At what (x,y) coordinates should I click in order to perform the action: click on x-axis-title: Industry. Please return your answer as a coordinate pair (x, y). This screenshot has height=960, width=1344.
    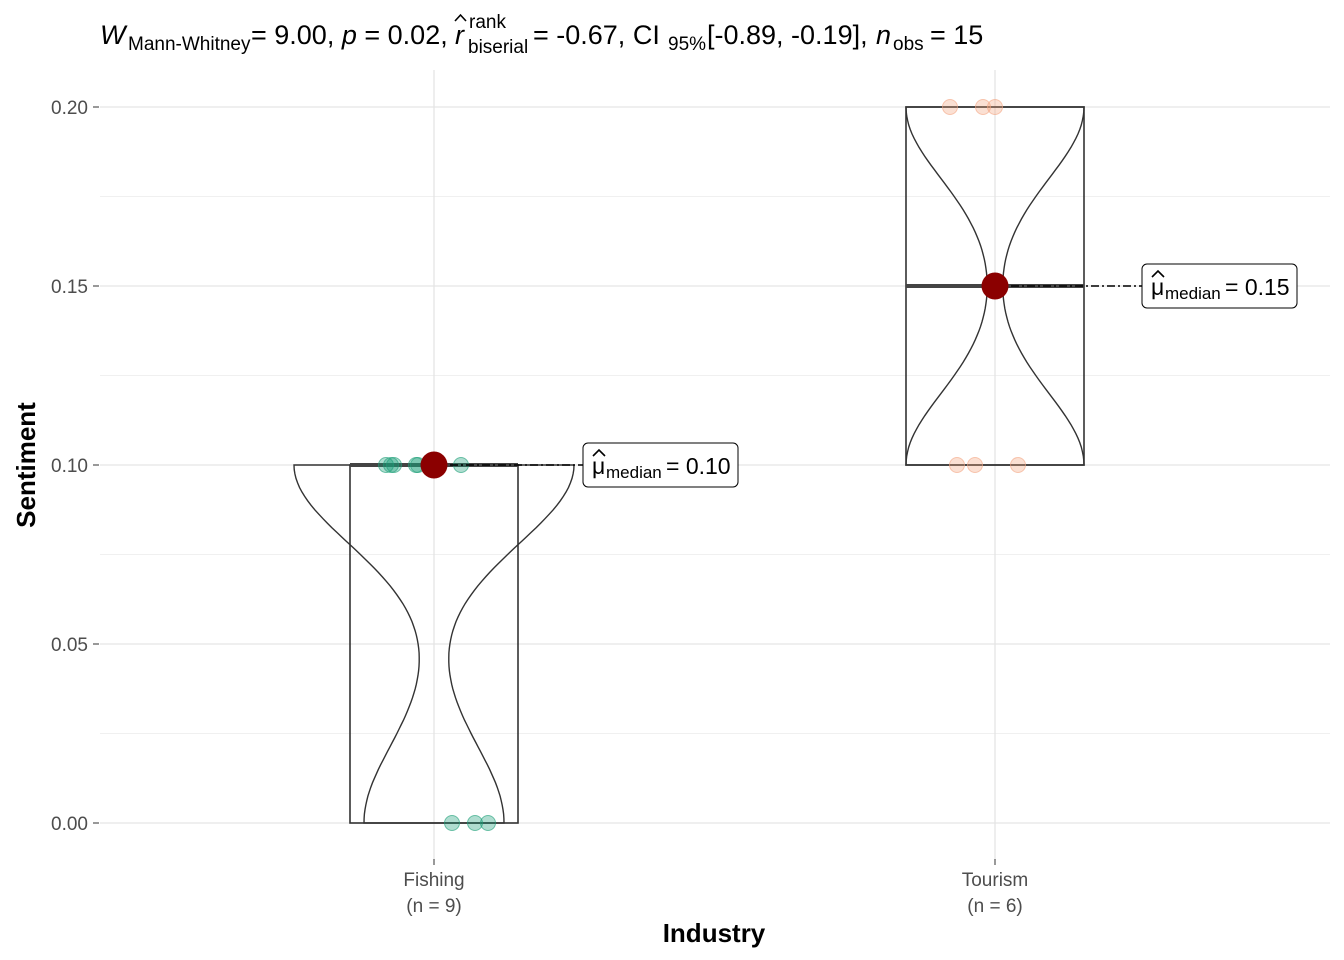
    Looking at the image, I should click on (714, 933).